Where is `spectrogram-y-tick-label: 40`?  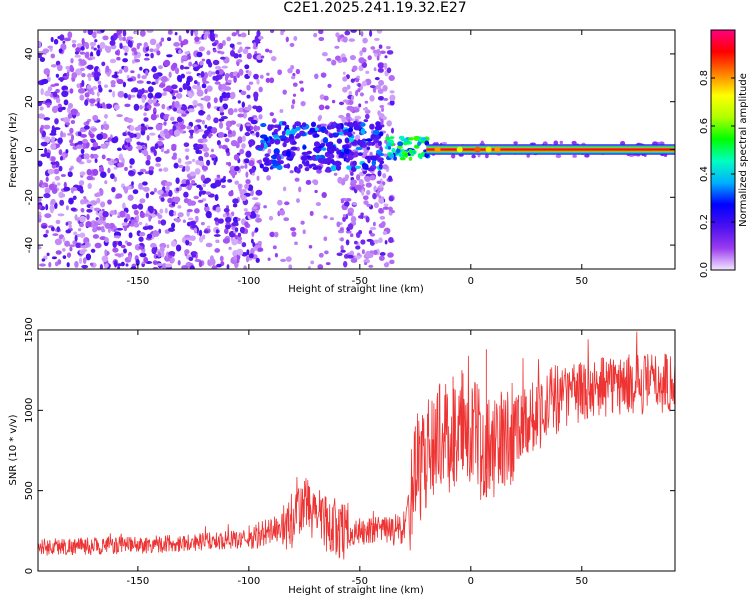
spectrogram-y-tick-label: 40 is located at coordinates (29, 54).